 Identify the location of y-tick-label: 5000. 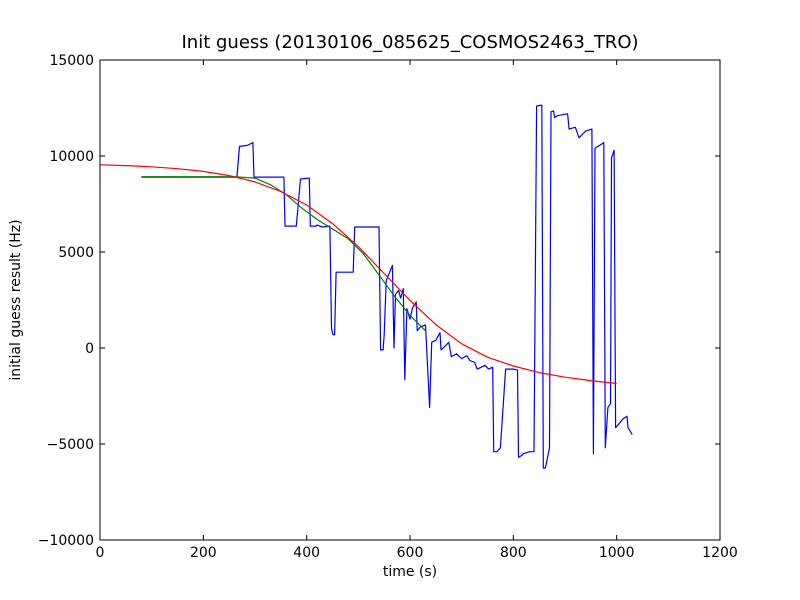
(76, 253).